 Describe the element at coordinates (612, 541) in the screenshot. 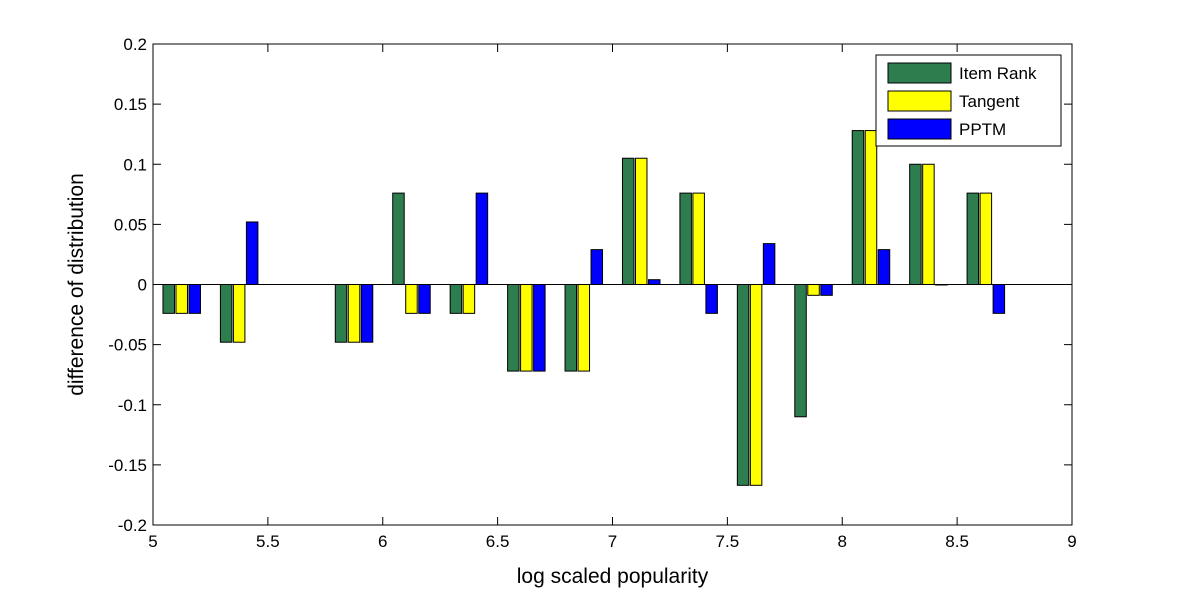

I see `x-tick-label: 7` at that location.